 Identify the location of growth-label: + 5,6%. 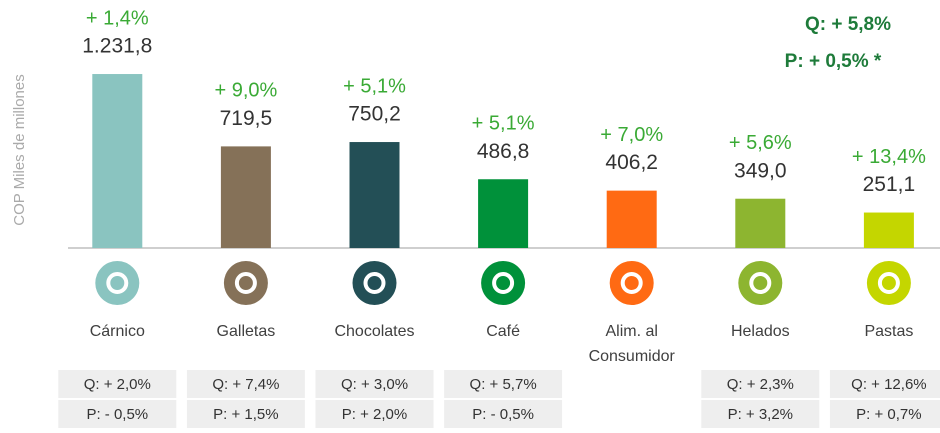
(760, 143).